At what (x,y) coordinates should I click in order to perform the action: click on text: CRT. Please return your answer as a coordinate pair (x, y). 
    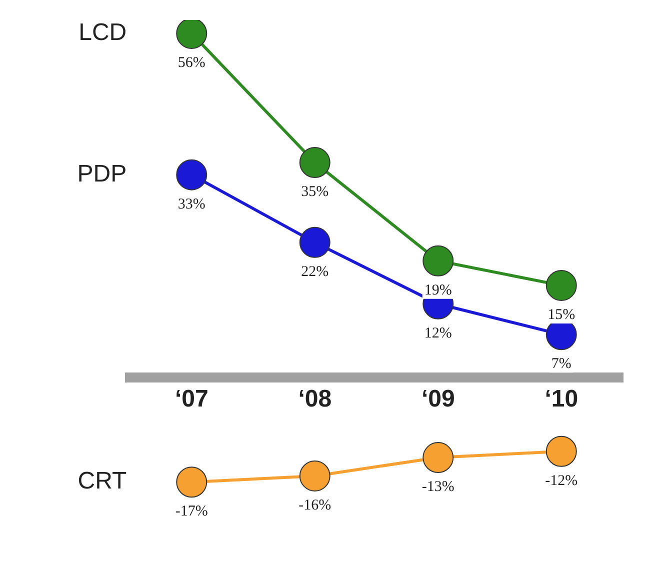
    Looking at the image, I should click on (102, 481).